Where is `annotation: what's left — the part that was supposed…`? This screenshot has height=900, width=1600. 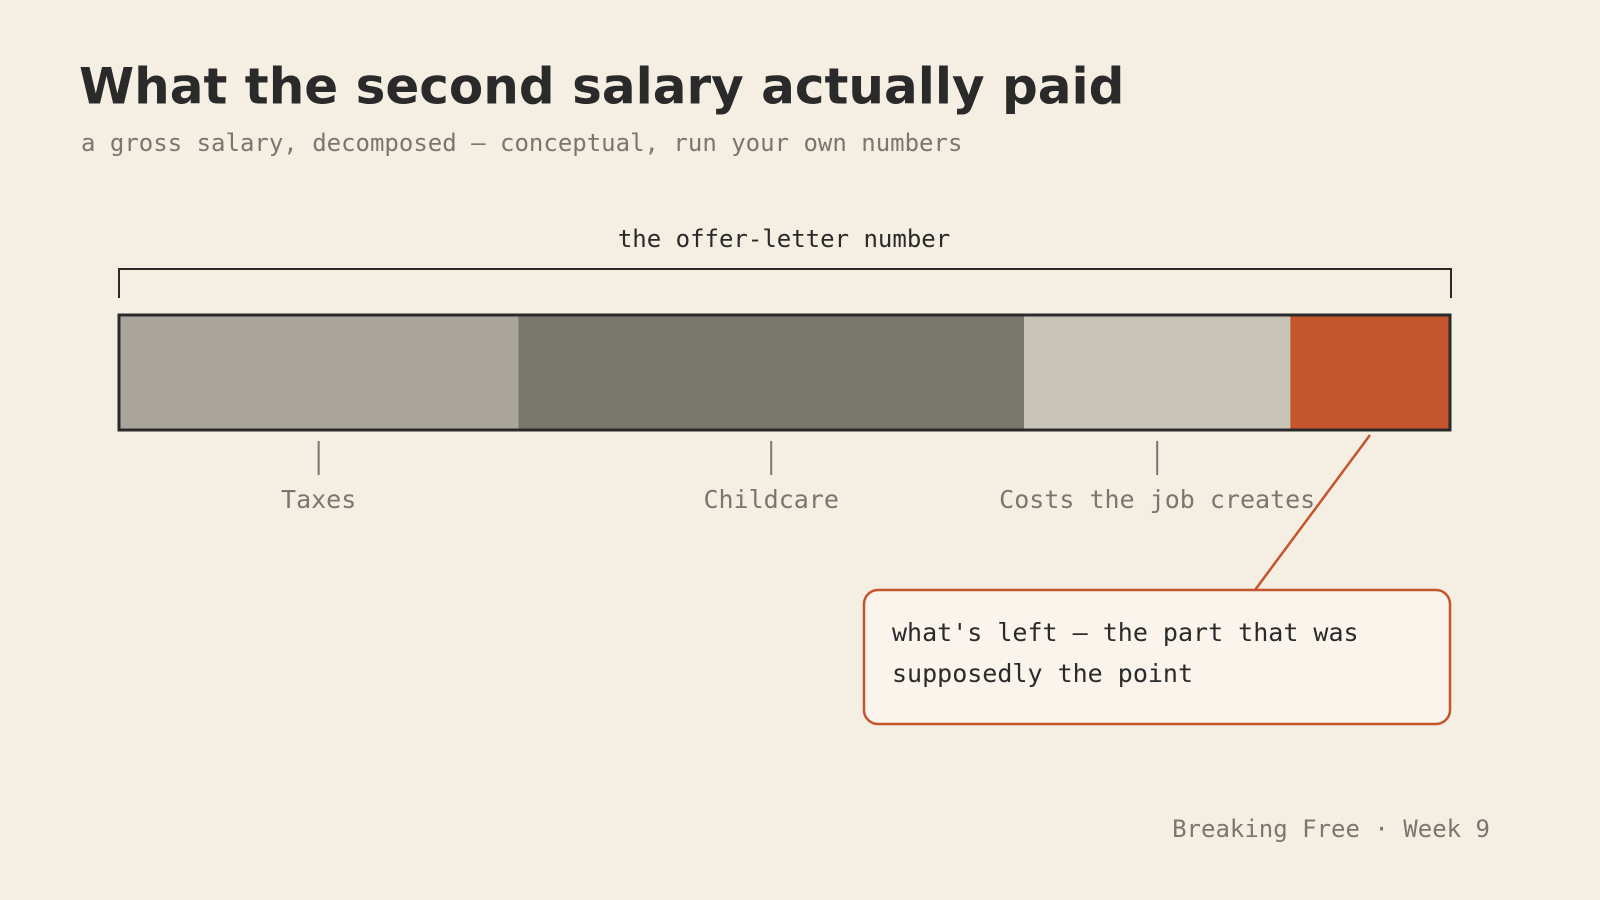
annotation: what's left — the part that was supposed… is located at coordinates (1125, 653).